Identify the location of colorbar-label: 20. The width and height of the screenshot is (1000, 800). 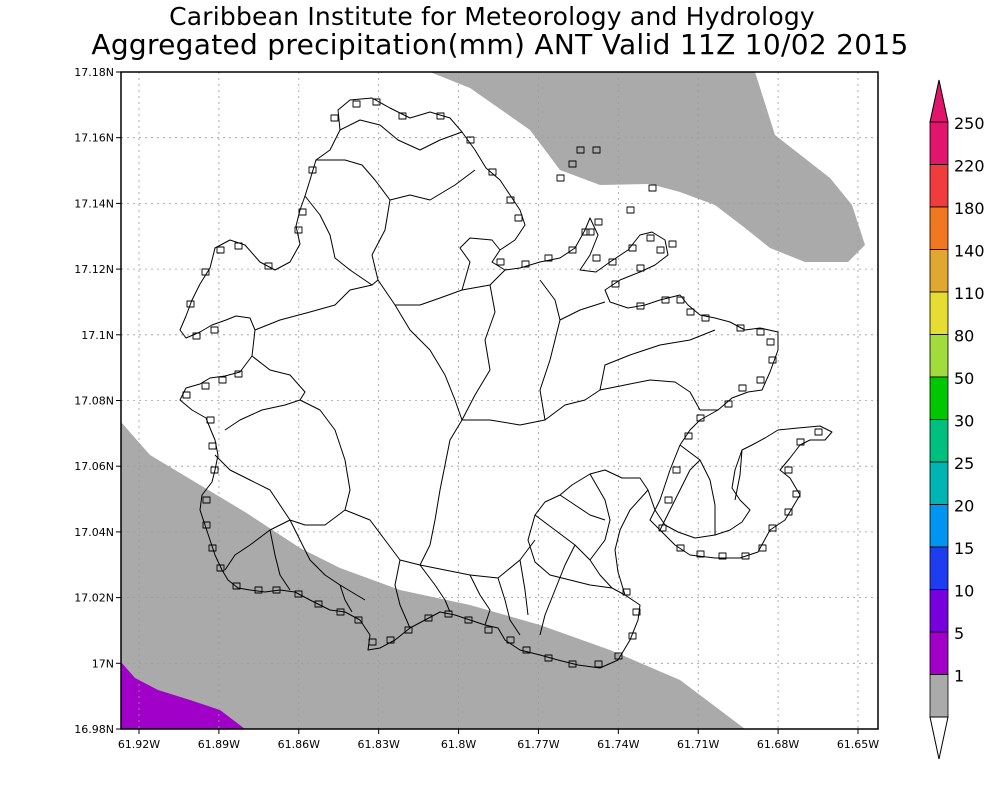
(964, 506).